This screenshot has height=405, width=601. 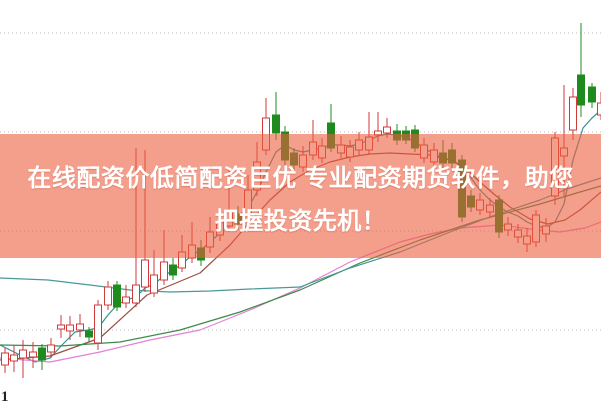 I want to click on promo-text-line-1: 在线配资价低简配资巨优 专业配资期货软件，助您, so click(x=300, y=178).